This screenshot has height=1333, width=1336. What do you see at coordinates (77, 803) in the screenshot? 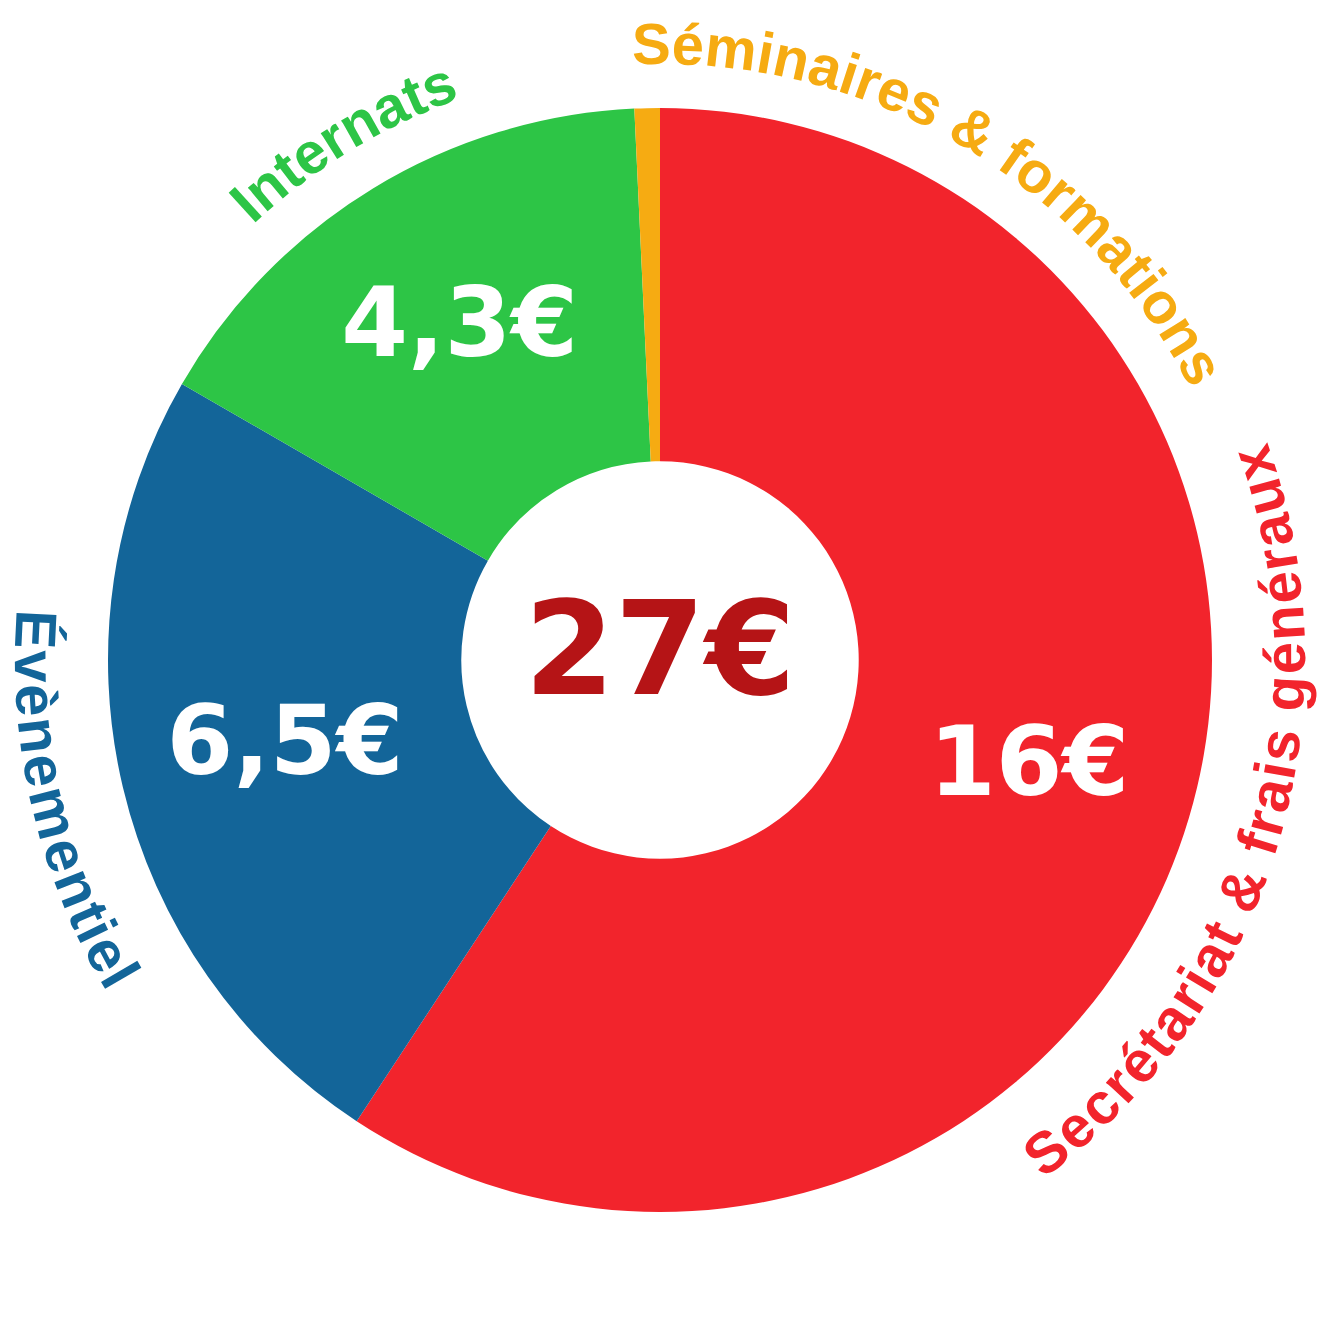
I see `category-label: Évènementiel` at bounding box center [77, 803].